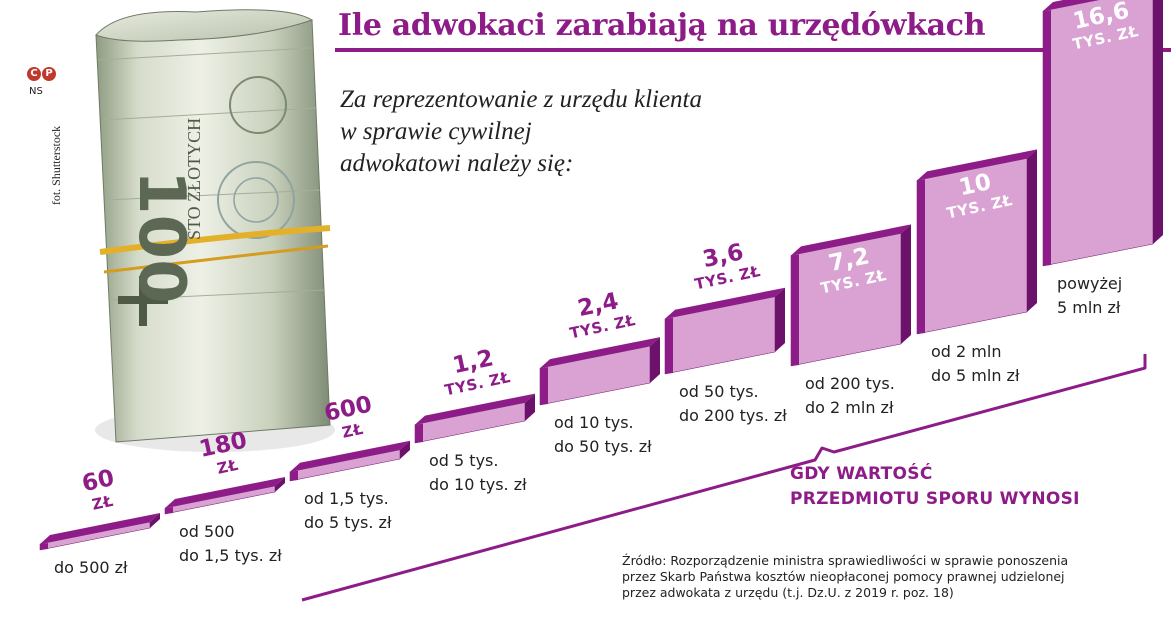 Image resolution: width=1176 pixels, height=619 pixels. What do you see at coordinates (720, 335) in the screenshot?
I see `bar` at bounding box center [720, 335].